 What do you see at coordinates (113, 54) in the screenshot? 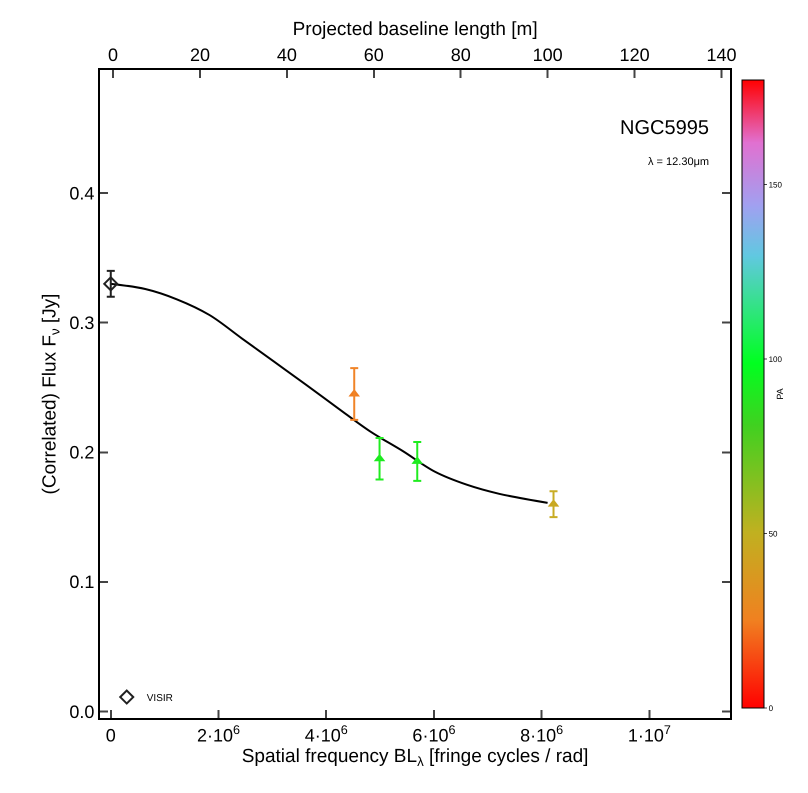
I see `x2-tick-label: 0` at bounding box center [113, 54].